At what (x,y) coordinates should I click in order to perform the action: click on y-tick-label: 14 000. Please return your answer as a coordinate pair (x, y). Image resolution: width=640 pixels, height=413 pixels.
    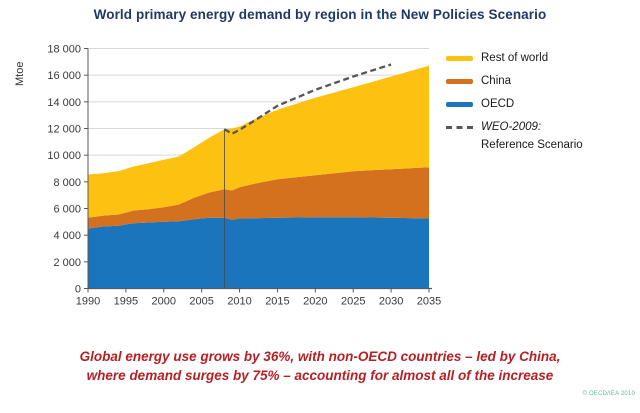
    Looking at the image, I should click on (64, 103).